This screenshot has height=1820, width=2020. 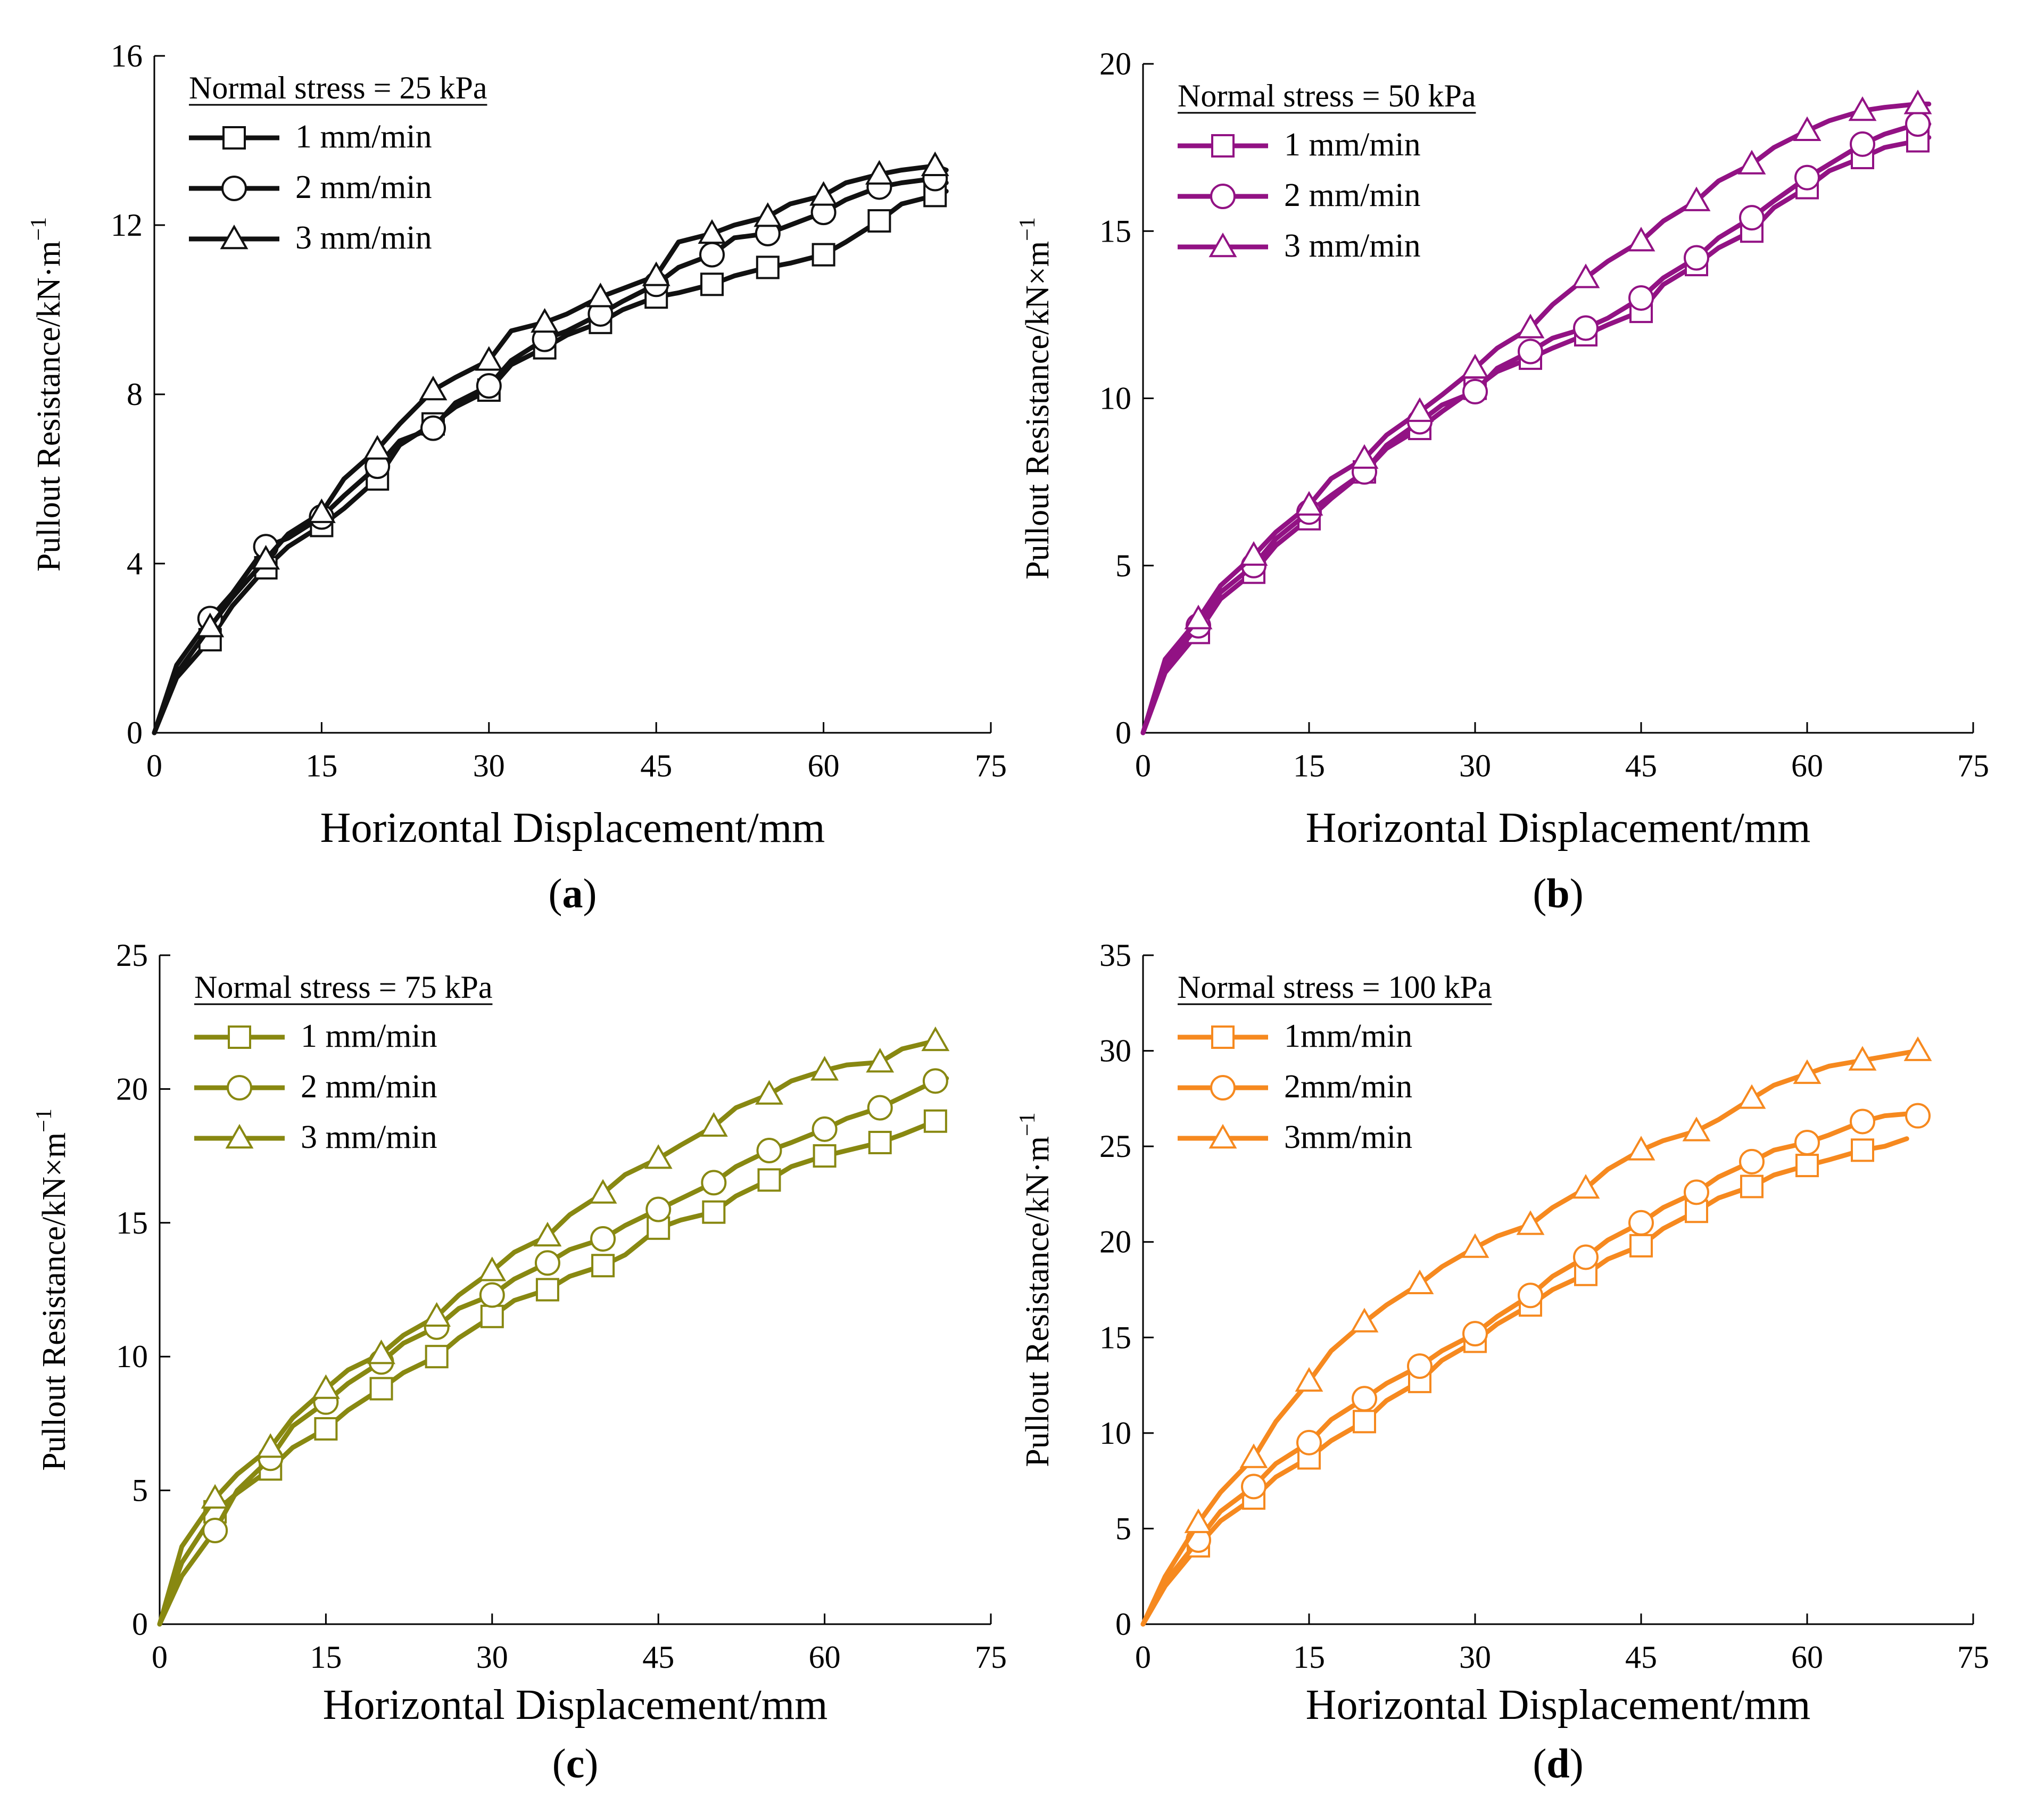 I want to click on panel-label-letter: a, so click(x=573, y=893).